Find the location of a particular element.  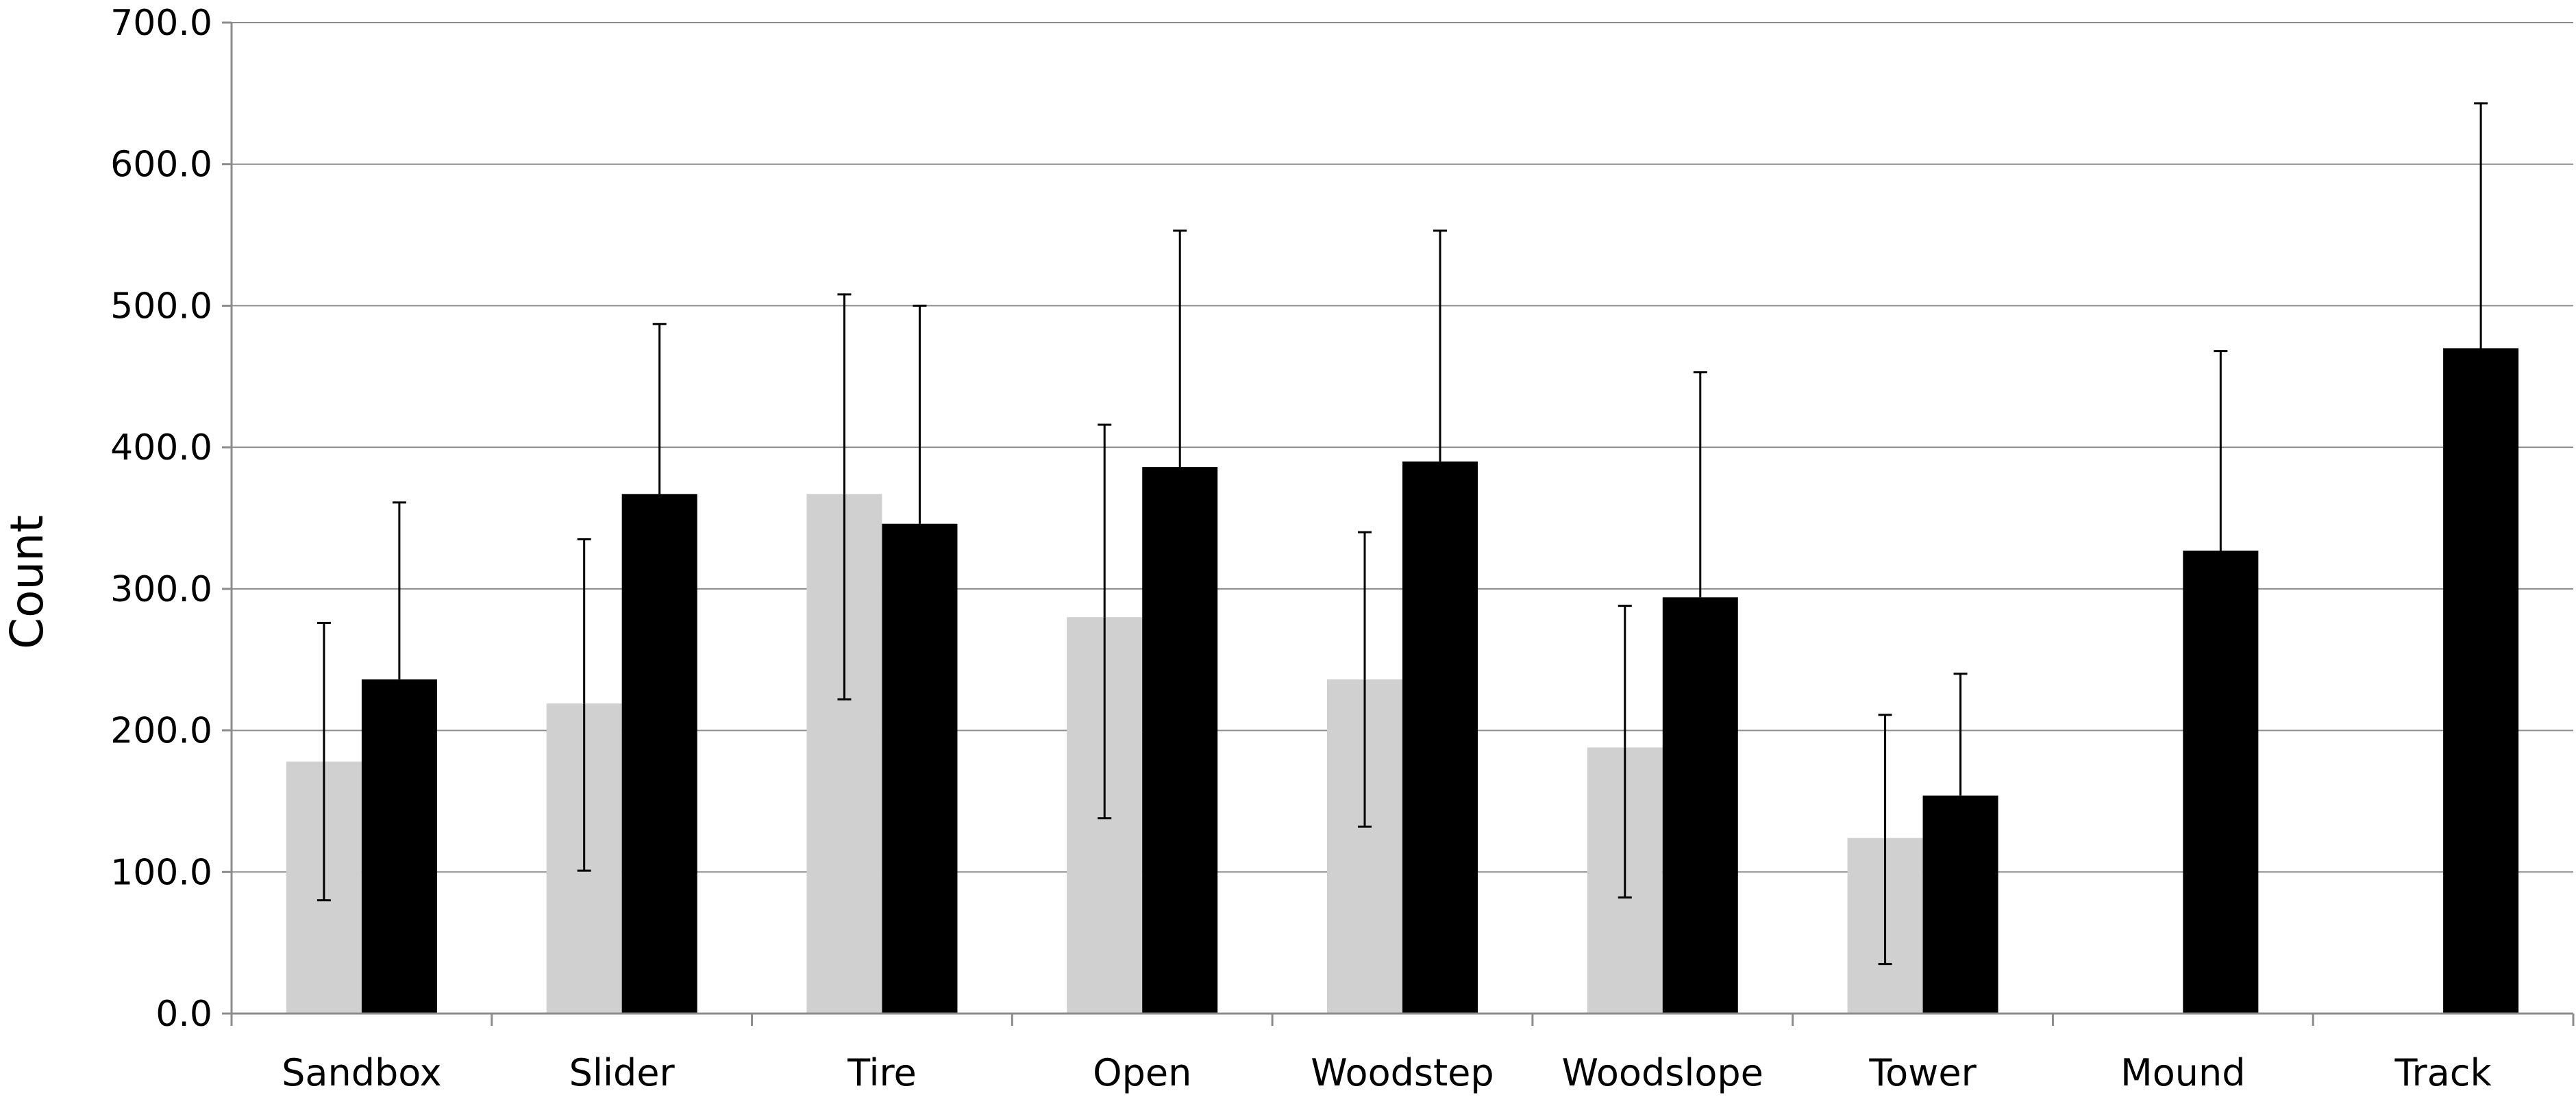

x-tick-label: Woodslope is located at coordinates (1662, 1072).